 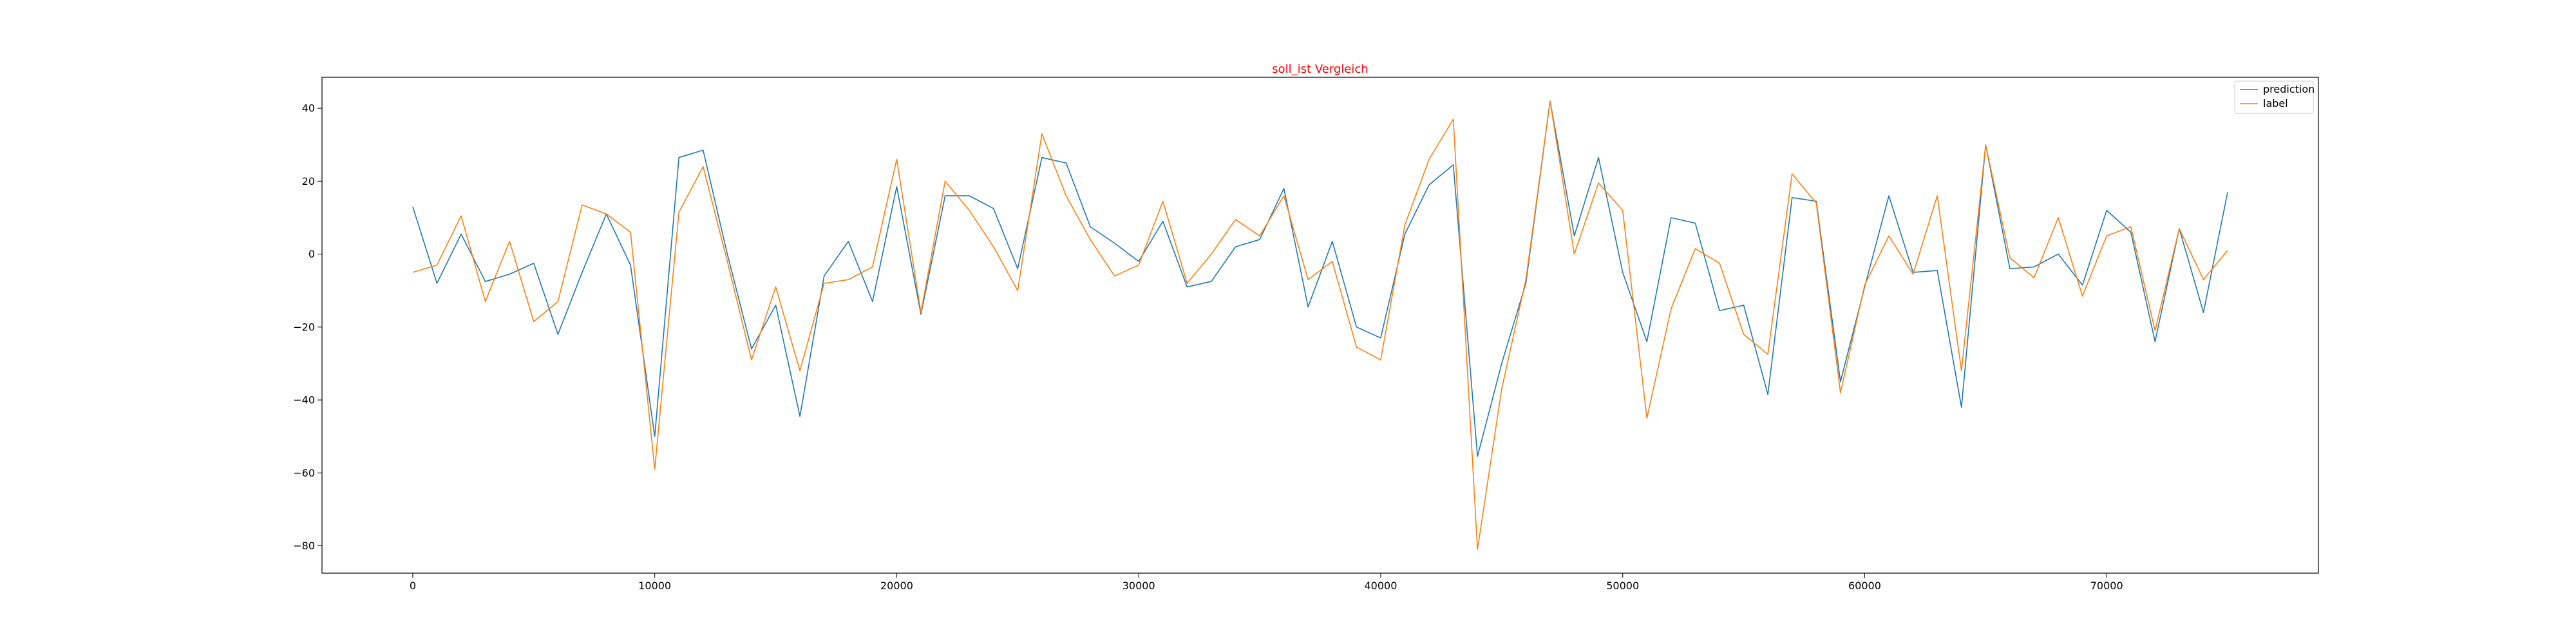 What do you see at coordinates (309, 108) in the screenshot?
I see `y-tick-label: 40` at bounding box center [309, 108].